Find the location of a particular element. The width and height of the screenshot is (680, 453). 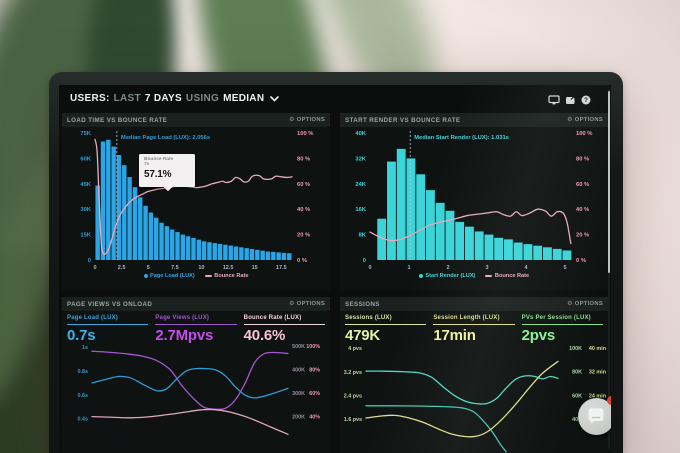

series-line-bounce-rate-lux- is located at coordinates (190, 421).